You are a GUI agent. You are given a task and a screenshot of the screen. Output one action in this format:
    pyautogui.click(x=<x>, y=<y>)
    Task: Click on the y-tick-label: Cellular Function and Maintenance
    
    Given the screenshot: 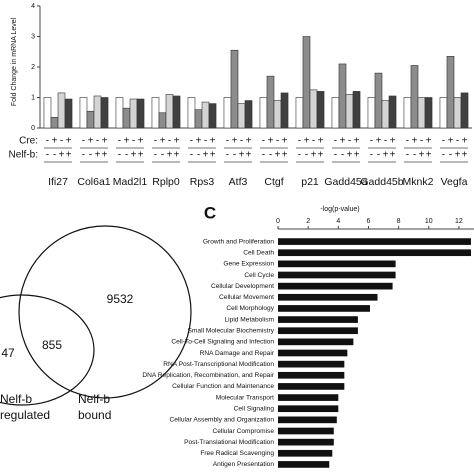 What is the action you would take?
    pyautogui.click(x=223, y=386)
    